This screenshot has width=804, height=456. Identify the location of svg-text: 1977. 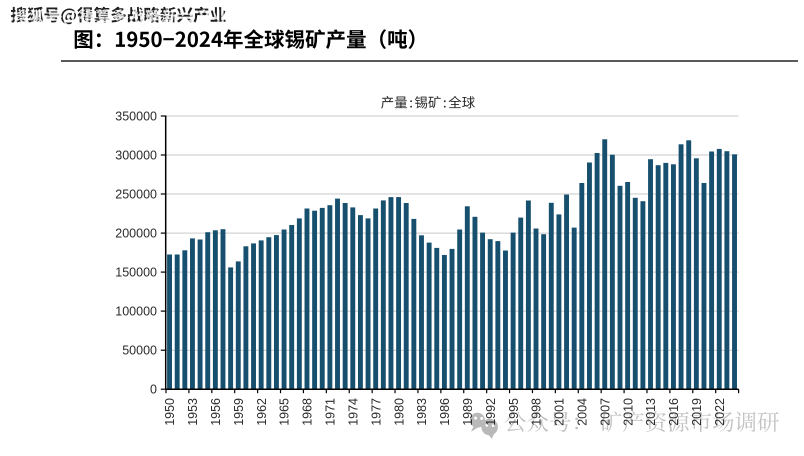
(376, 412).